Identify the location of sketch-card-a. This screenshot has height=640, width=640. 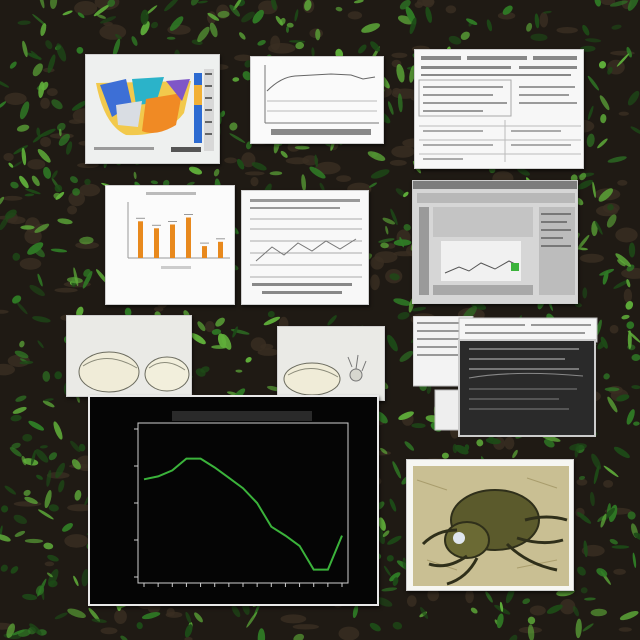
(129, 356).